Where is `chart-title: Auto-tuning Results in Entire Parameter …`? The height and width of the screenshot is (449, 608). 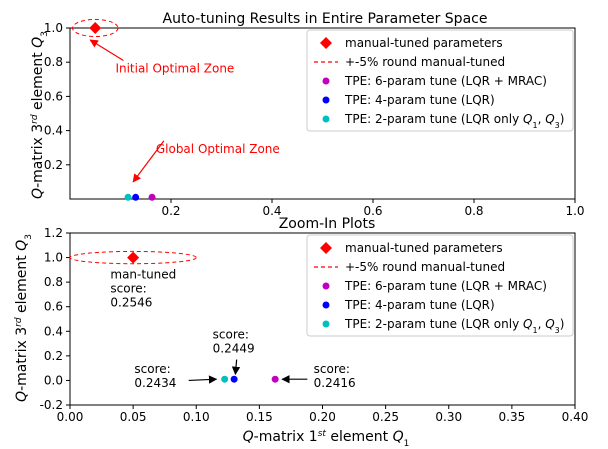
chart-title: Auto-tuning Results in Entire Parameter … is located at coordinates (325, 19).